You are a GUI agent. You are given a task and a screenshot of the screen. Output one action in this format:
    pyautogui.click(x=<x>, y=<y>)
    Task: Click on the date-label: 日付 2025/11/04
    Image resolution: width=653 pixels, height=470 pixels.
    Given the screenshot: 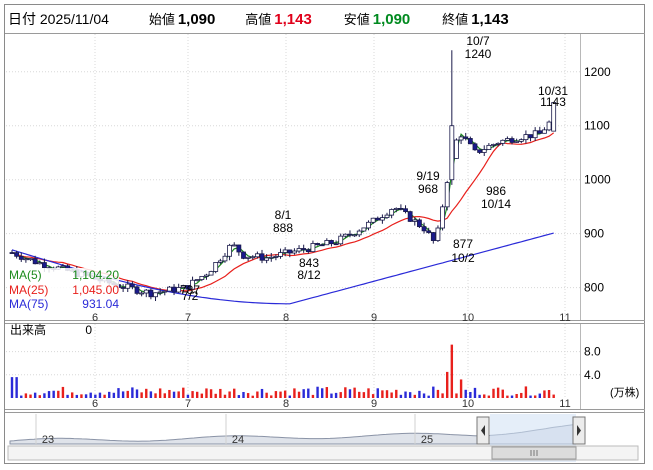 What is the action you would take?
    pyautogui.click(x=58, y=19)
    